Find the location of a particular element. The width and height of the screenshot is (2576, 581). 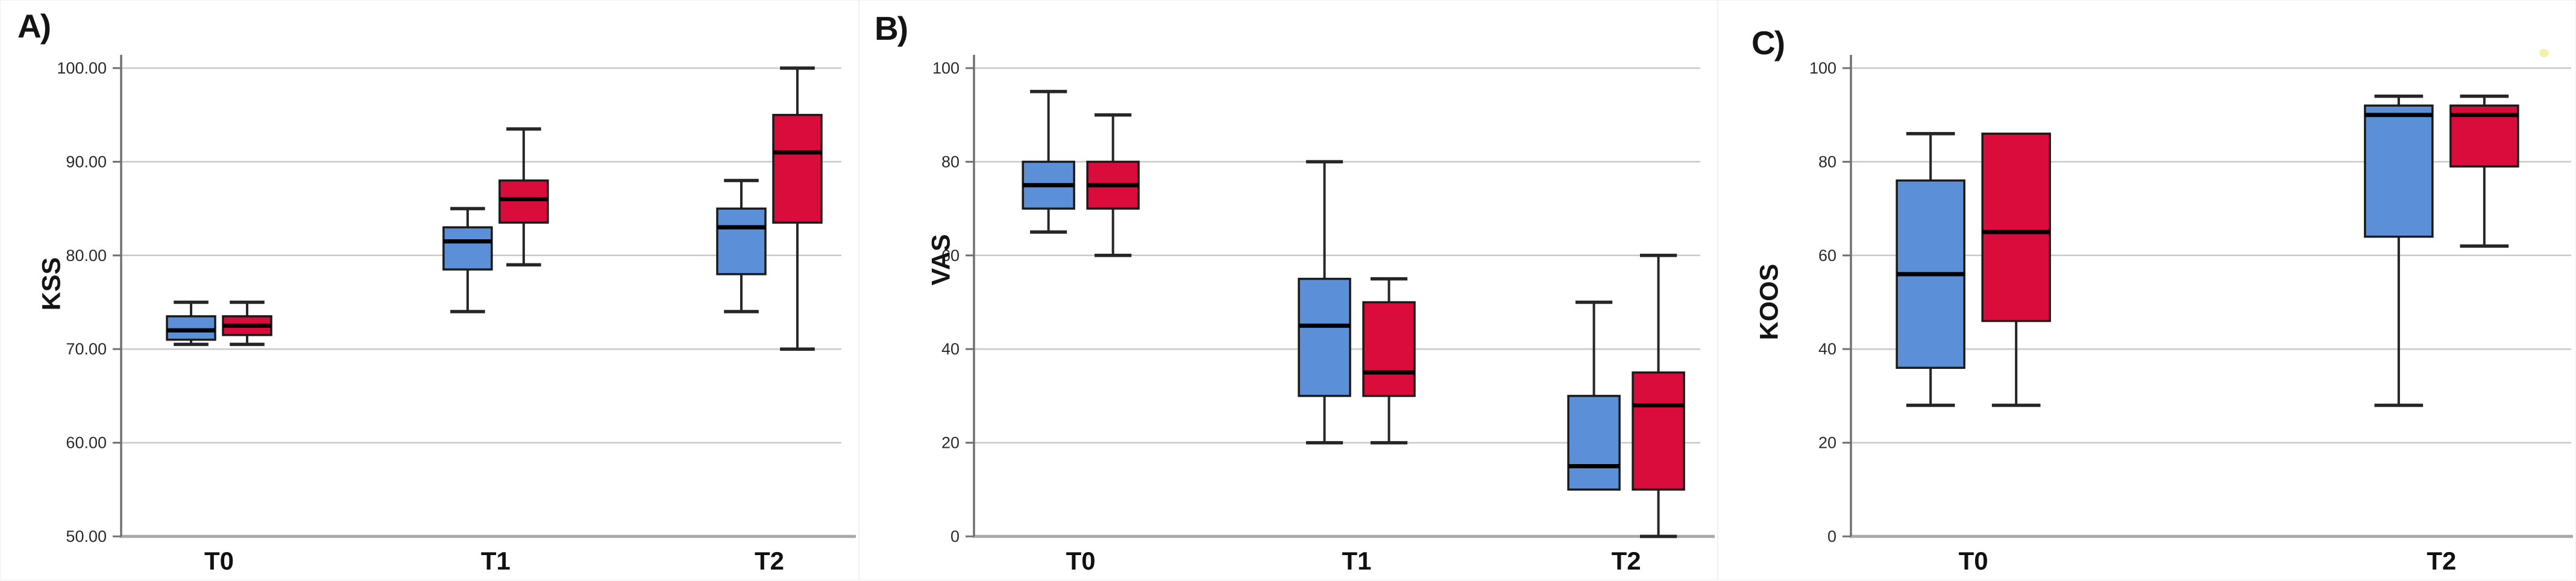

panel-a-label: A) is located at coordinates (34, 26).